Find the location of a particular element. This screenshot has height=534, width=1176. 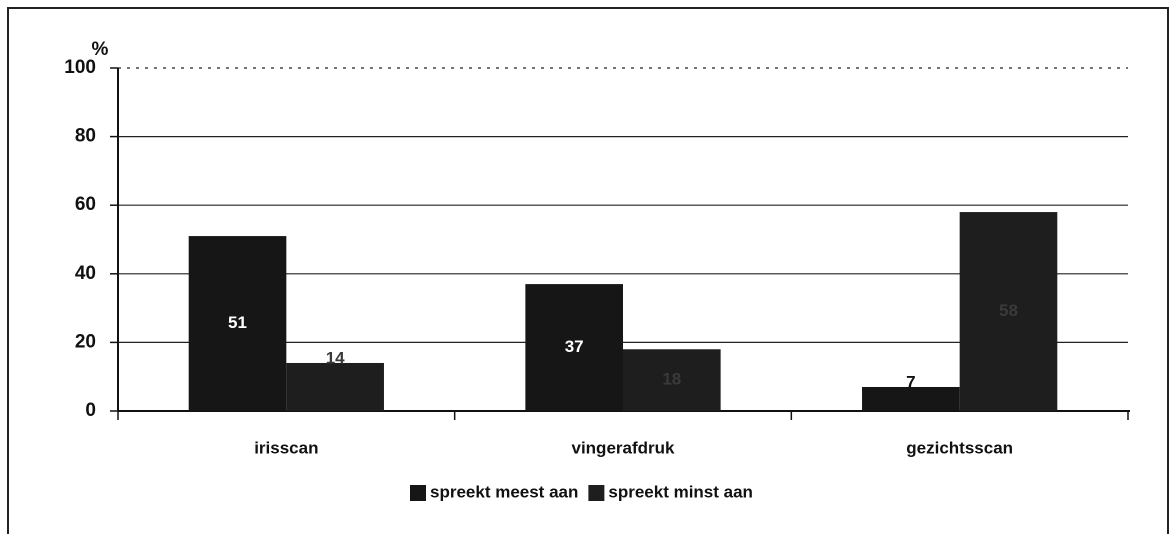

y-tick-label: 60 is located at coordinates (85, 204).